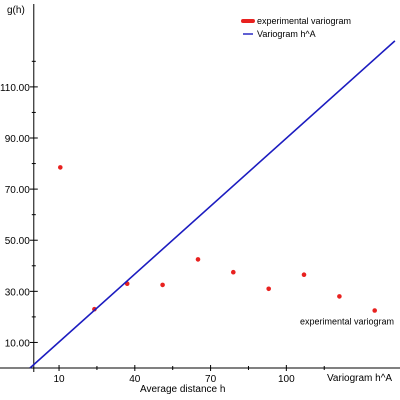 The height and width of the screenshot is (400, 400). I want to click on legend-label: experimental variogram, so click(304, 21).